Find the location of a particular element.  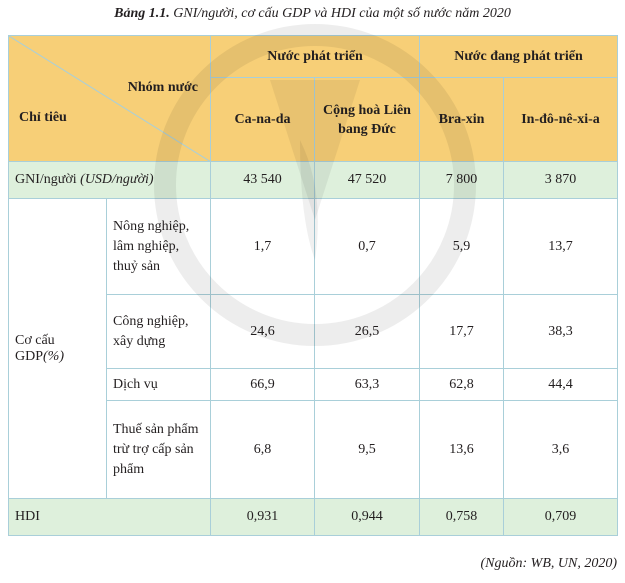

sector-label: Dịch vụ is located at coordinates (158, 384).